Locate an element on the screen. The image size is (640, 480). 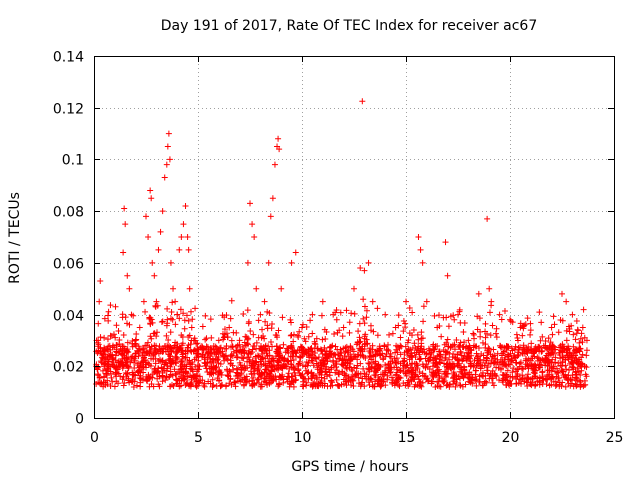
y-tick-label: 0.02 is located at coordinates (68, 368).